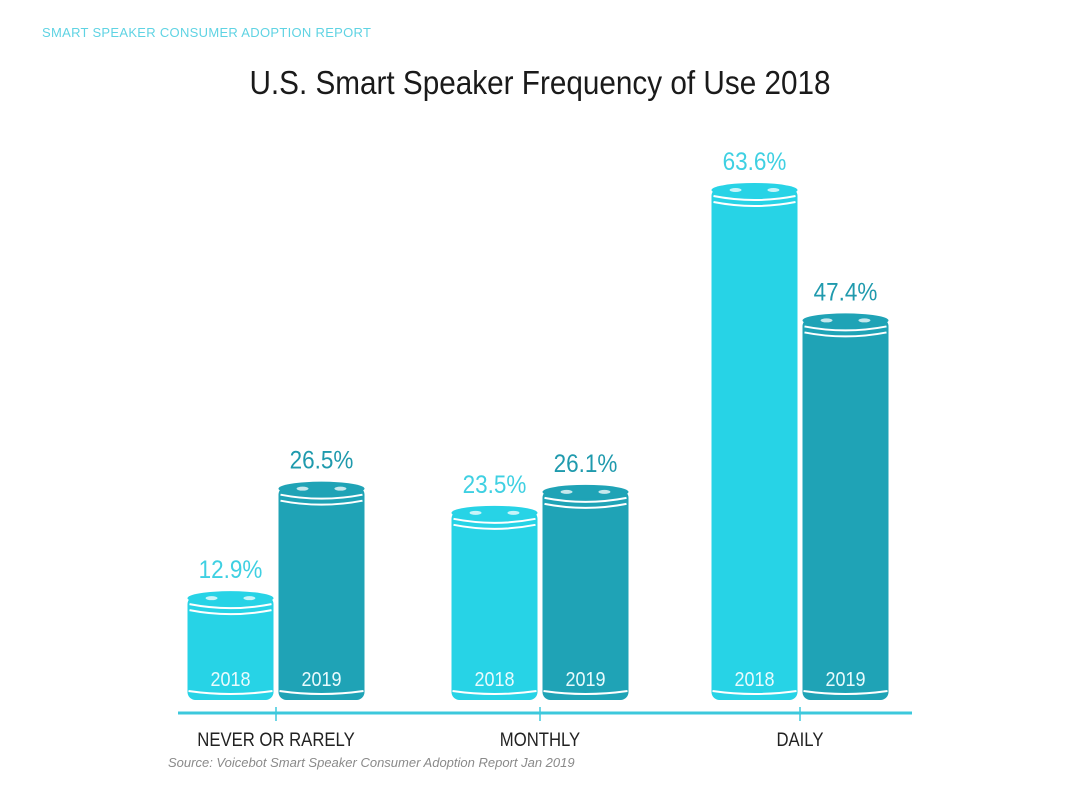  I want to click on bar-value-label: 63.6%, so click(755, 162).